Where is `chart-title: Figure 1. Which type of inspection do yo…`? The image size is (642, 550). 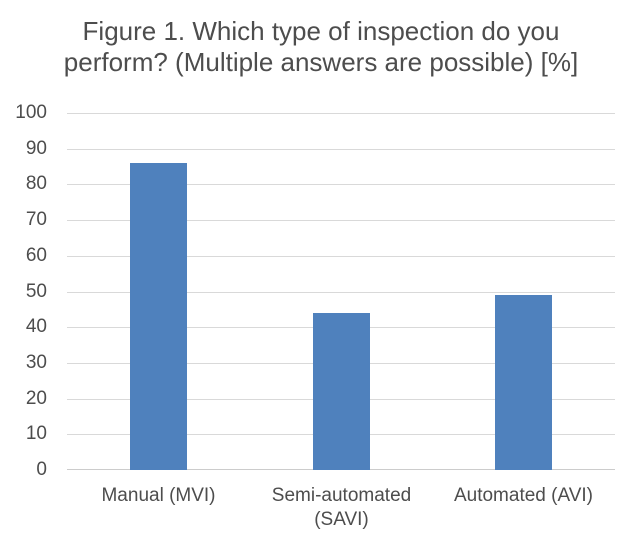
chart-title: Figure 1. Which type of inspection do yo… is located at coordinates (321, 47).